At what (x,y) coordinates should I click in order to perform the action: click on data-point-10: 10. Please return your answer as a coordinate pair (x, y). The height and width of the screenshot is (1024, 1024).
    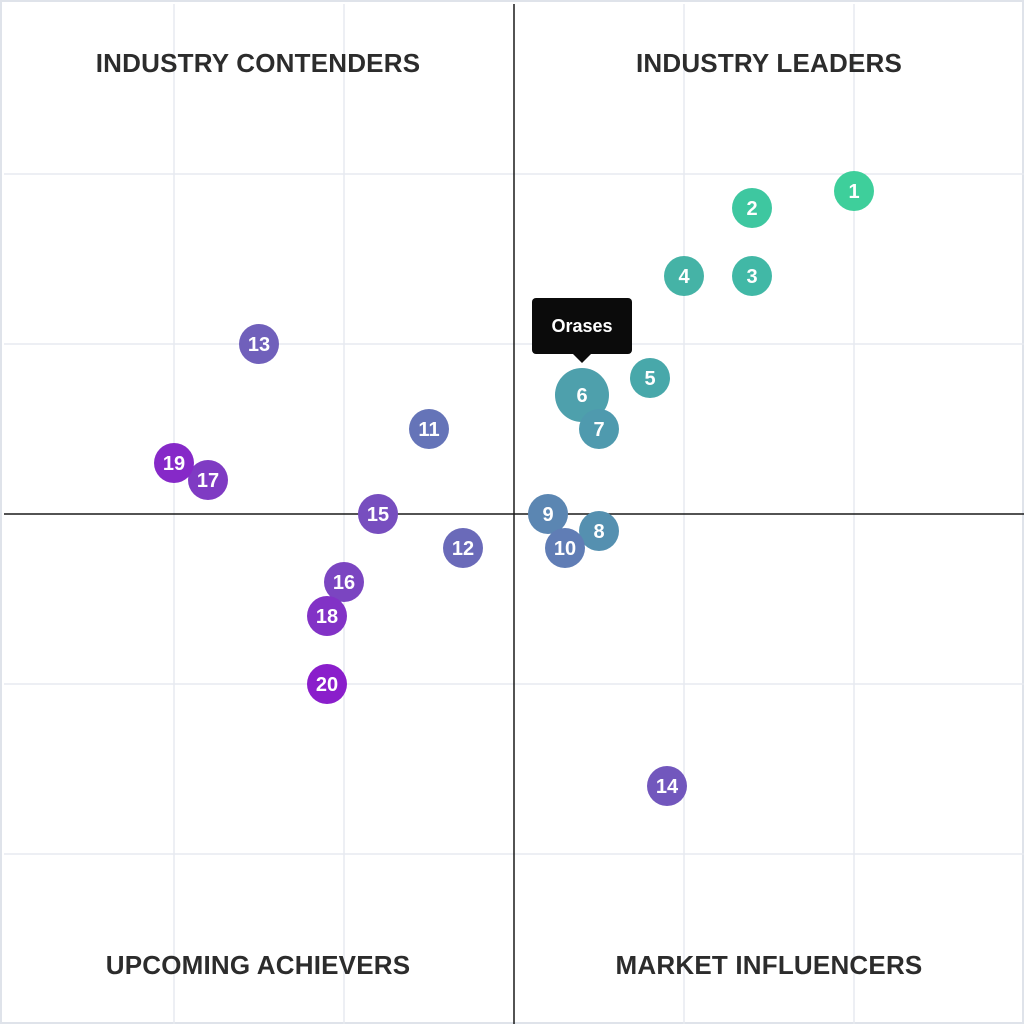
    Looking at the image, I should click on (565, 548).